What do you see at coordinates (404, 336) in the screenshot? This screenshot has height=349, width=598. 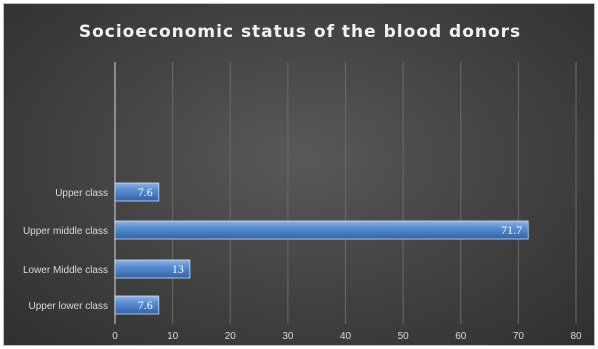 I see `x-tick-label: 50` at bounding box center [404, 336].